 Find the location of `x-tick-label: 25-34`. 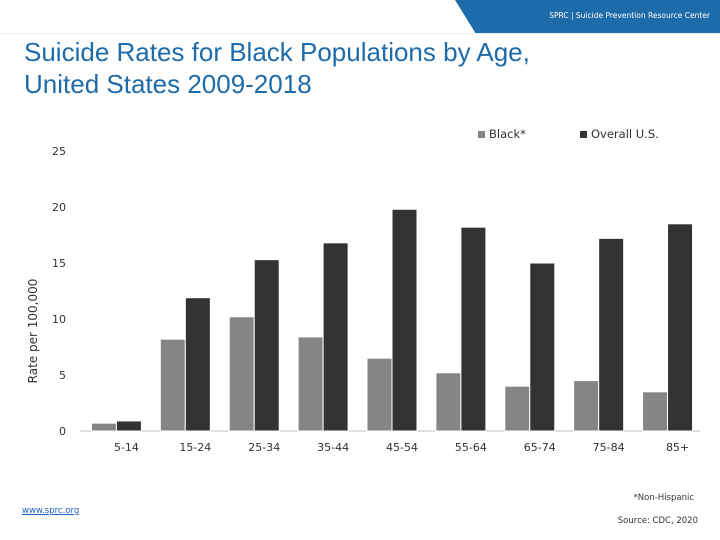

x-tick-label: 25-34 is located at coordinates (264, 447).